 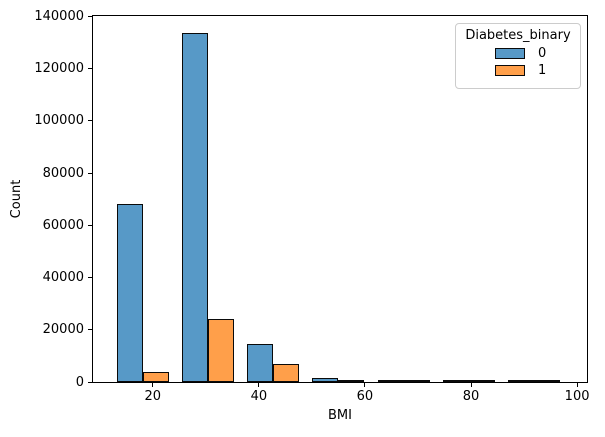 I want to click on legend-entry: 1, so click(x=537, y=70).